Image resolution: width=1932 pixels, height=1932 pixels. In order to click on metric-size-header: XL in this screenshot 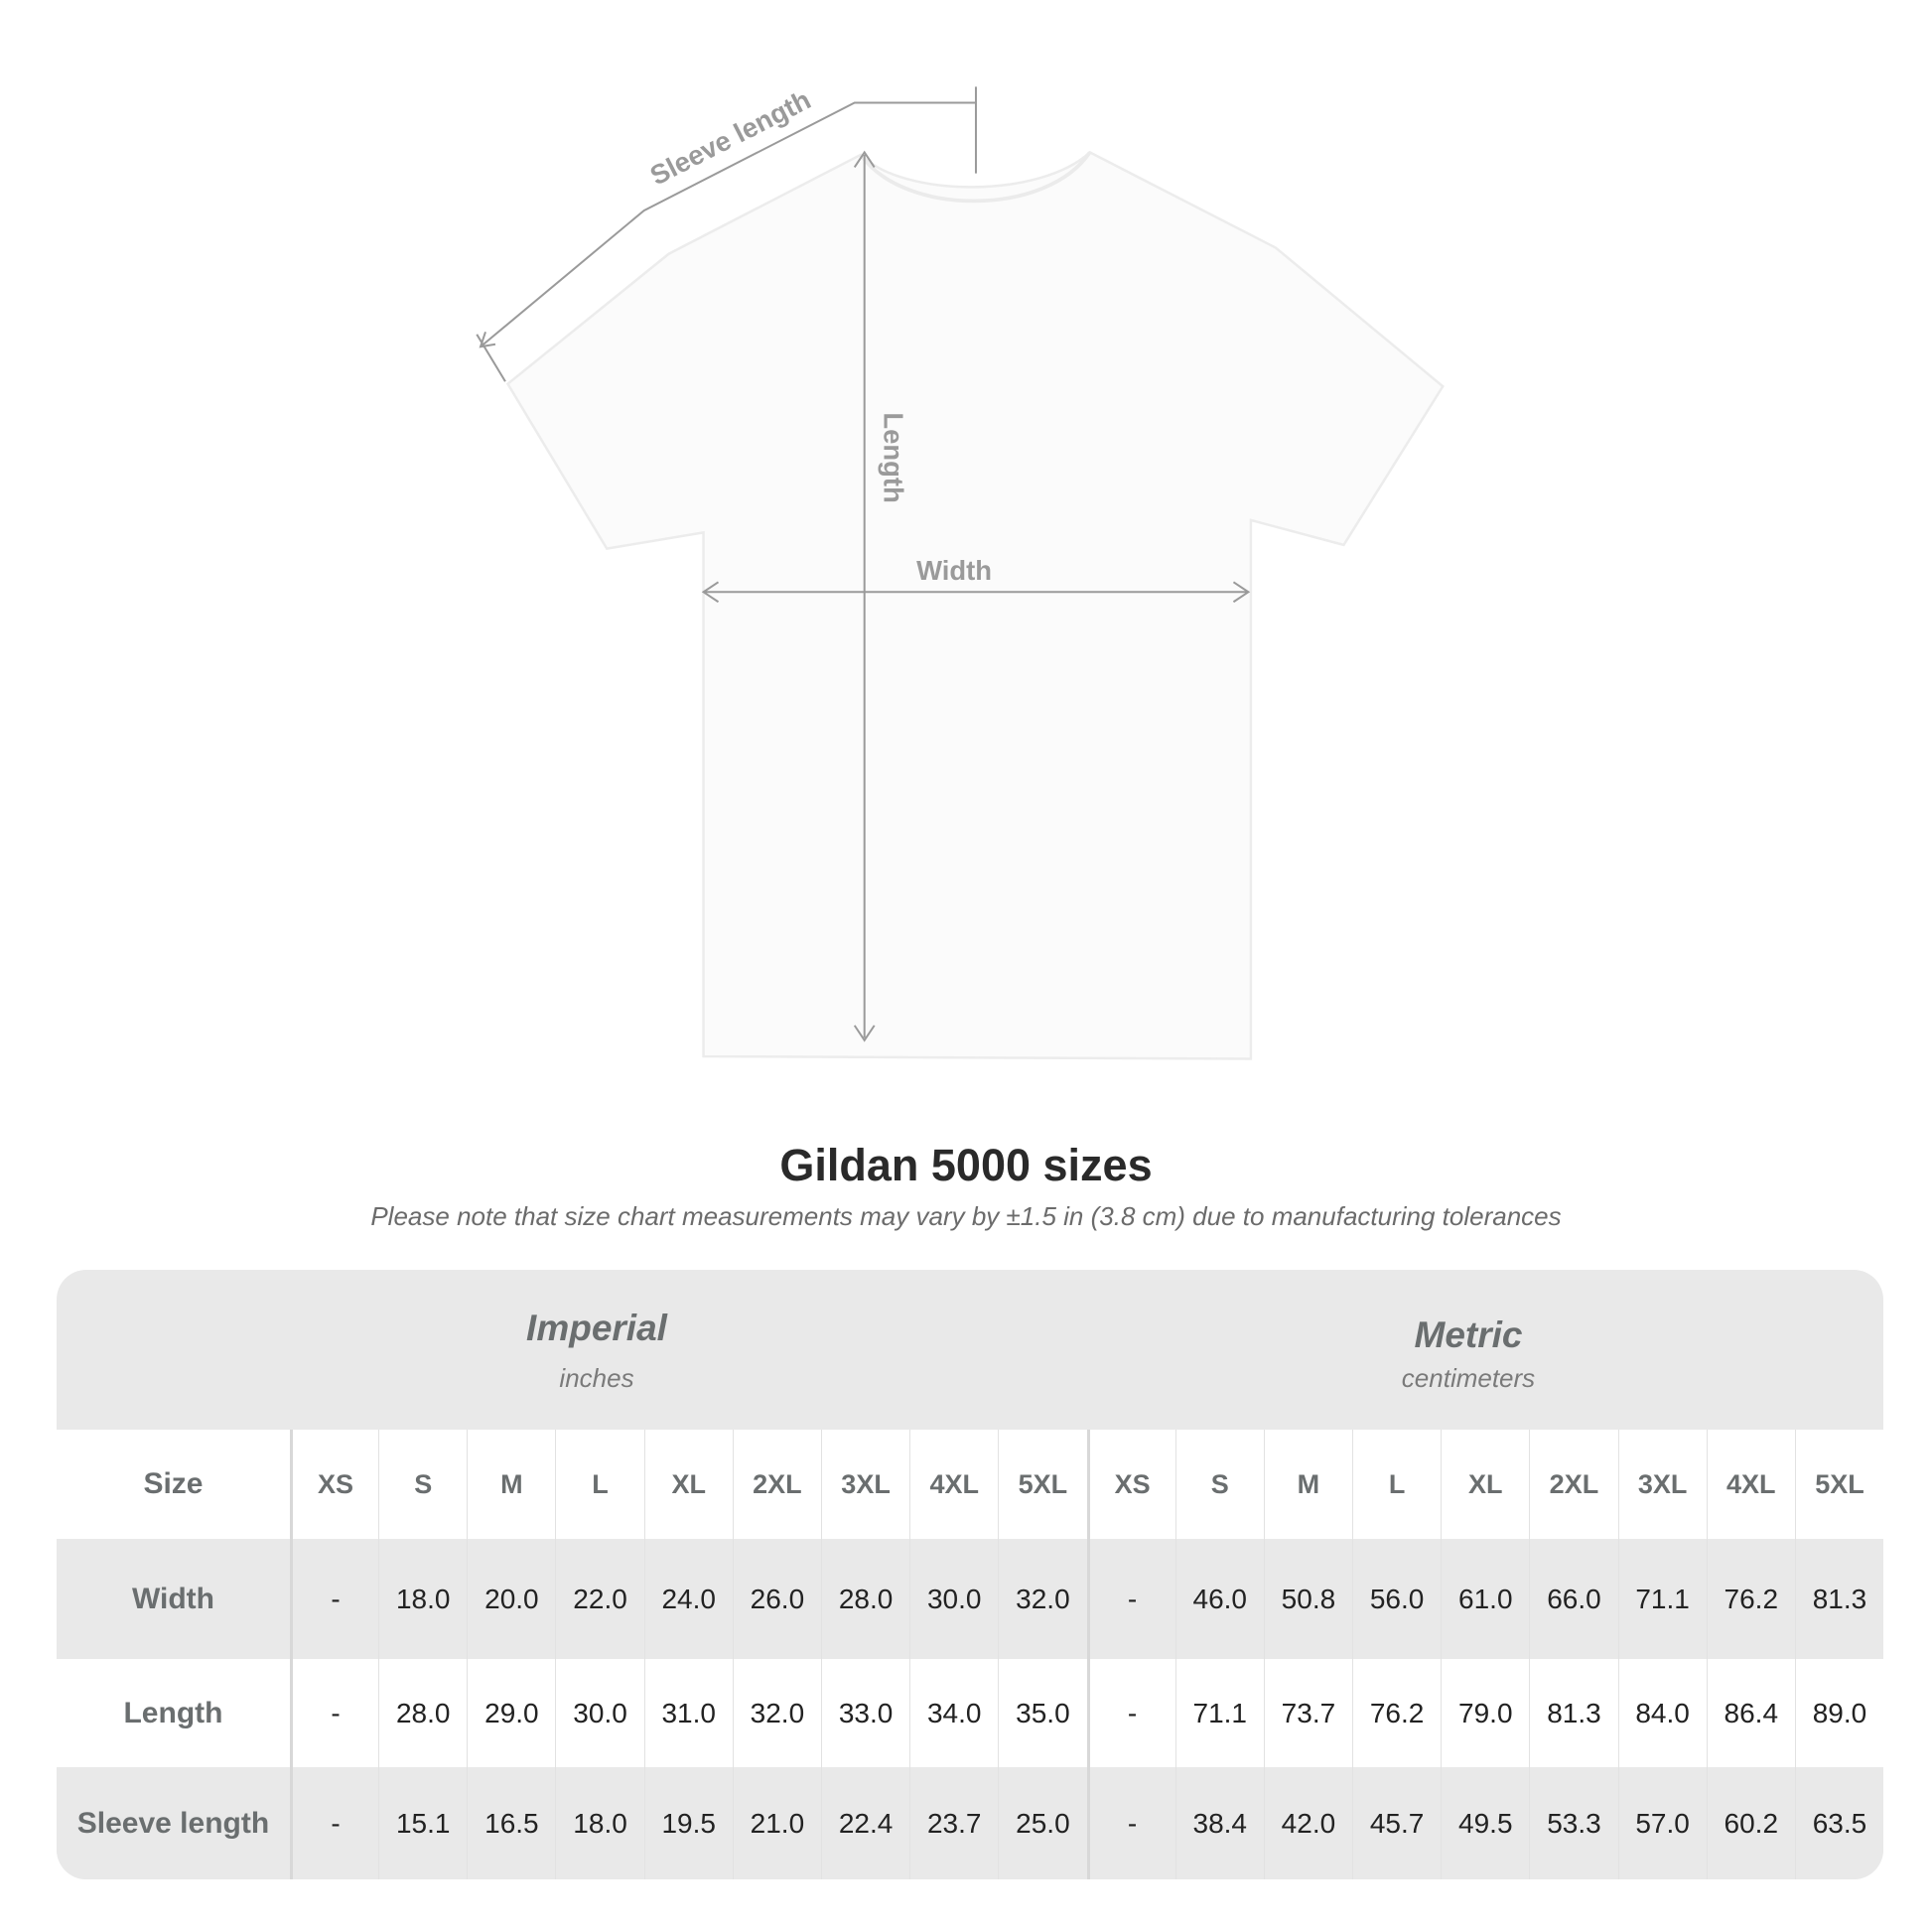, I will do `click(1485, 1485)`.